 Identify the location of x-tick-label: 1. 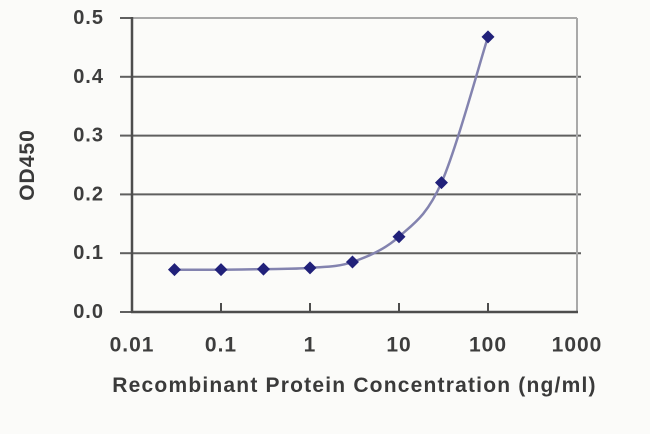
(310, 345).